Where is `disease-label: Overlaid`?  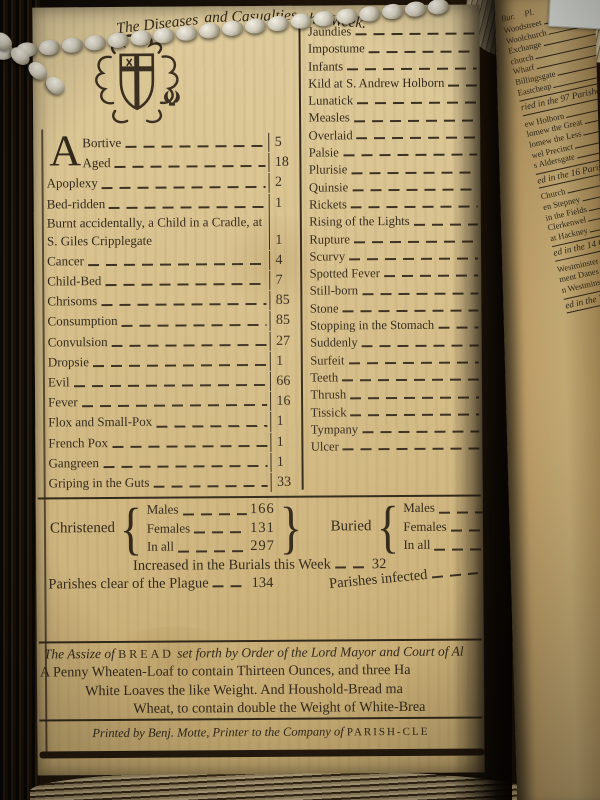 disease-label: Overlaid is located at coordinates (330, 135).